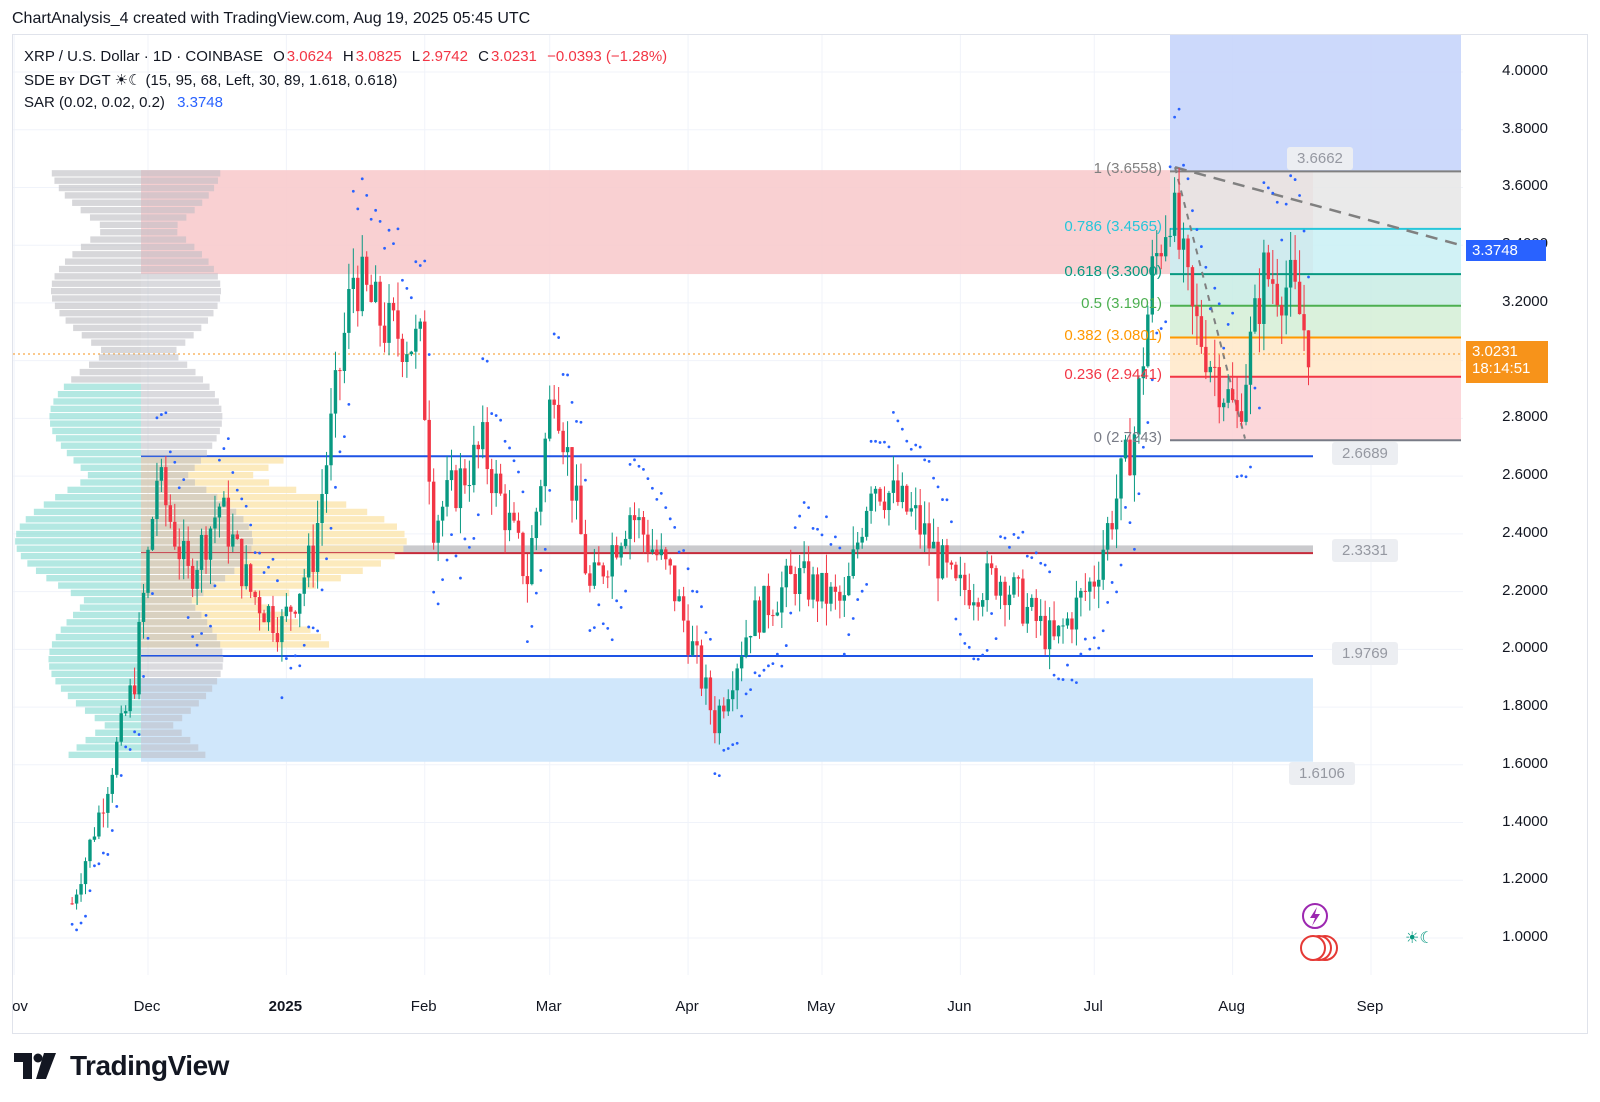  I want to click on price-axis-tick: 3.6000, so click(1525, 186).